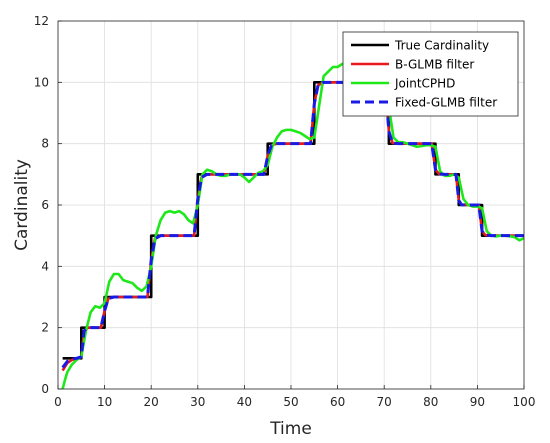  I want to click on y-tick-label: 0, so click(45, 389).